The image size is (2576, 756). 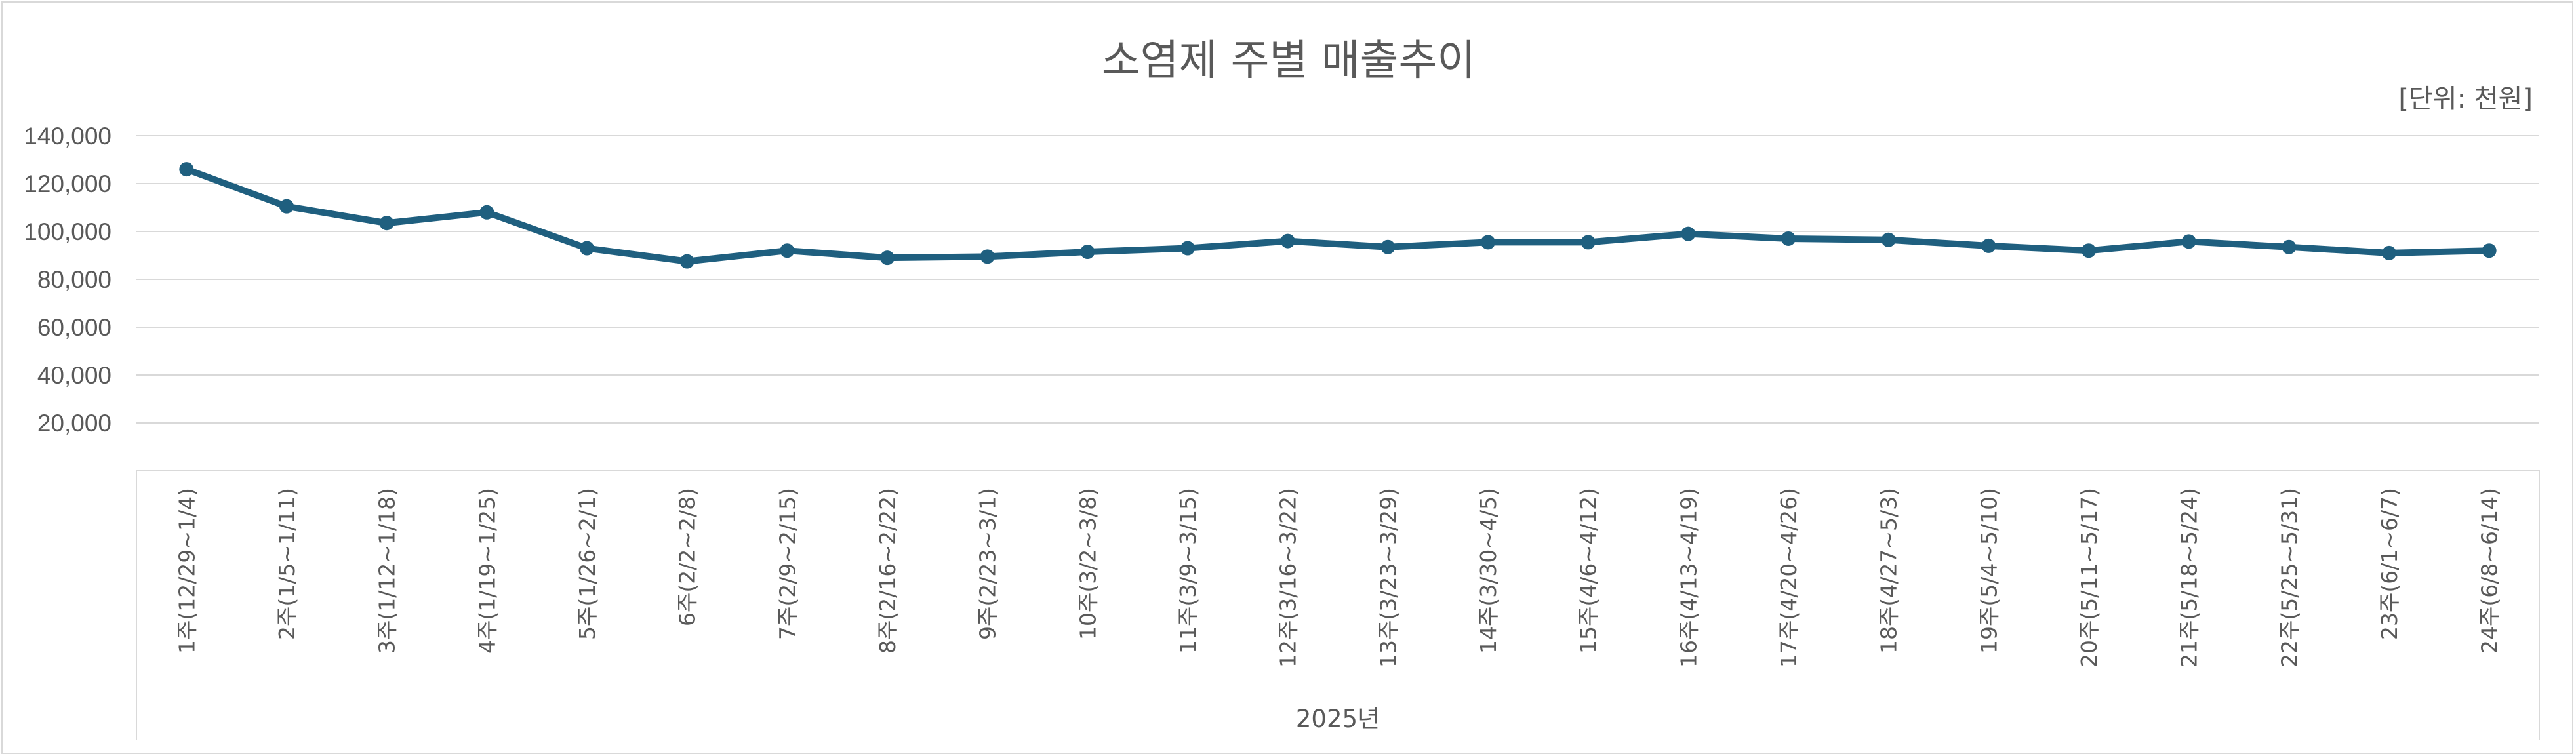 I want to click on x-tick-label: 23주(6/1~6/7), so click(x=2389, y=564).